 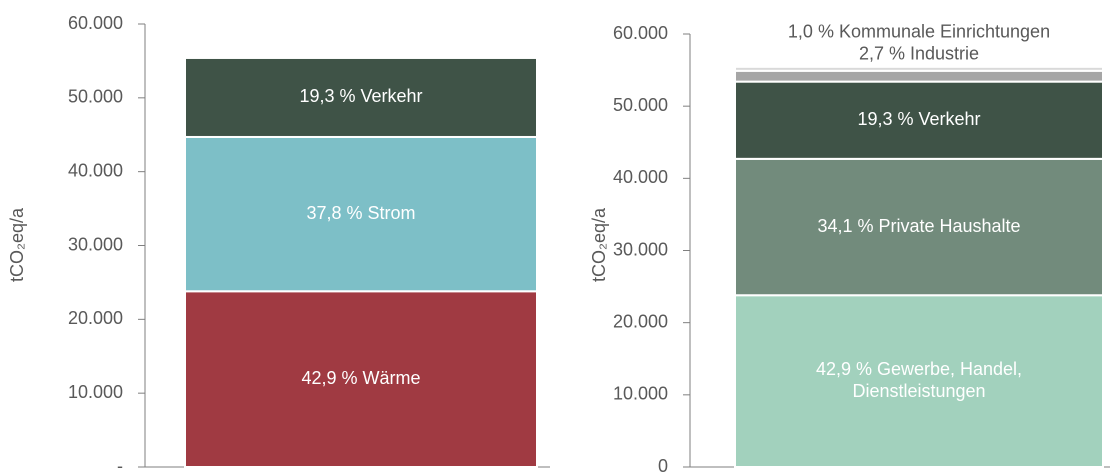 I want to click on segment-label: 42,9 % Gewerbe, Handel, Dienstleistungen, so click(x=919, y=380).